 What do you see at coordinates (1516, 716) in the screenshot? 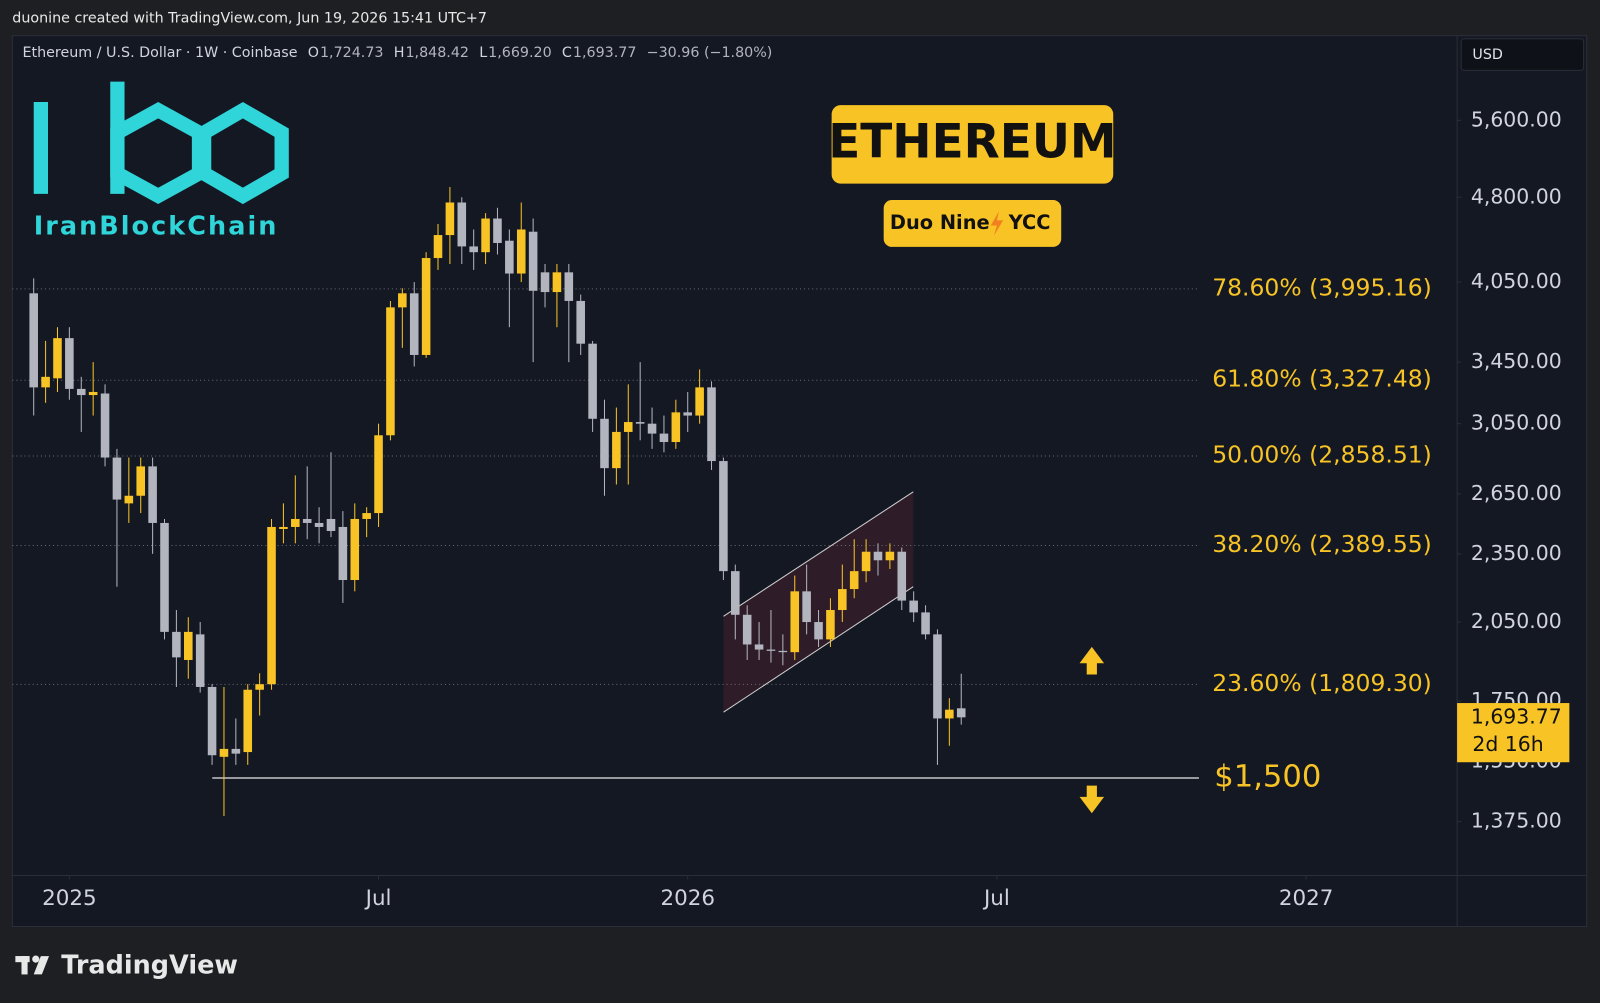
I see `last-price-label: 1,693.77` at bounding box center [1516, 716].